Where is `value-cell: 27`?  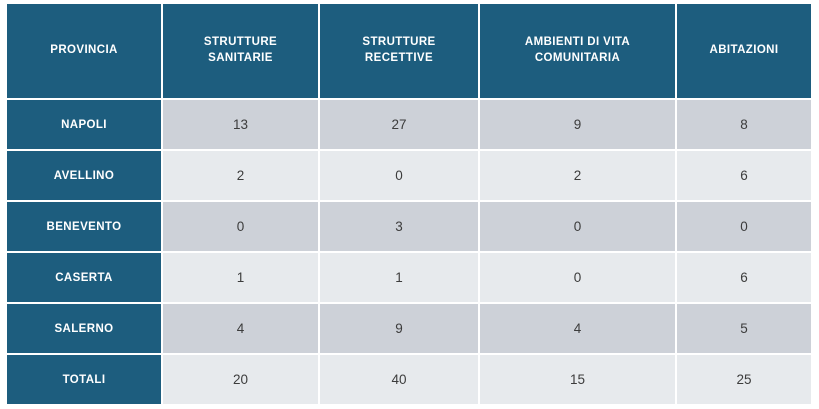 value-cell: 27 is located at coordinates (399, 124).